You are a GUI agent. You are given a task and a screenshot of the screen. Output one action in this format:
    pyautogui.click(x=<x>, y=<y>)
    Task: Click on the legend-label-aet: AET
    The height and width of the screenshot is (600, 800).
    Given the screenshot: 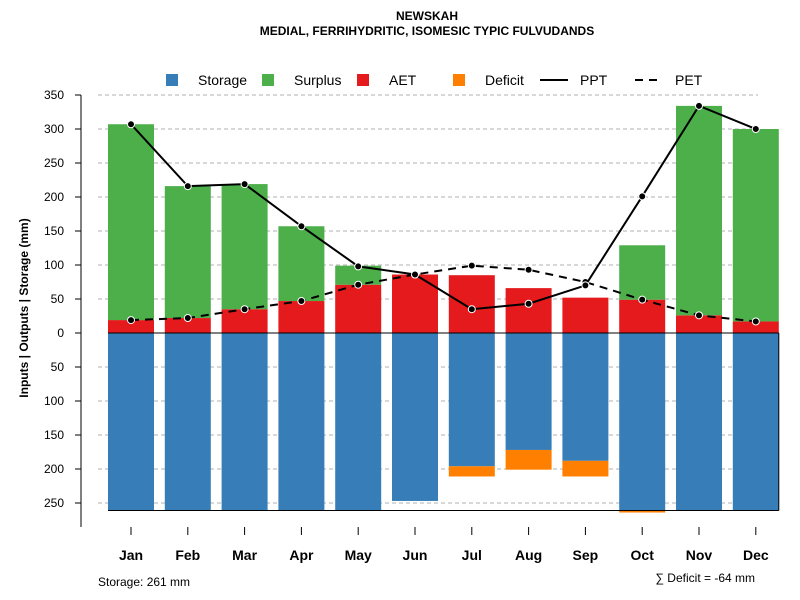 What is the action you would take?
    pyautogui.click(x=403, y=80)
    